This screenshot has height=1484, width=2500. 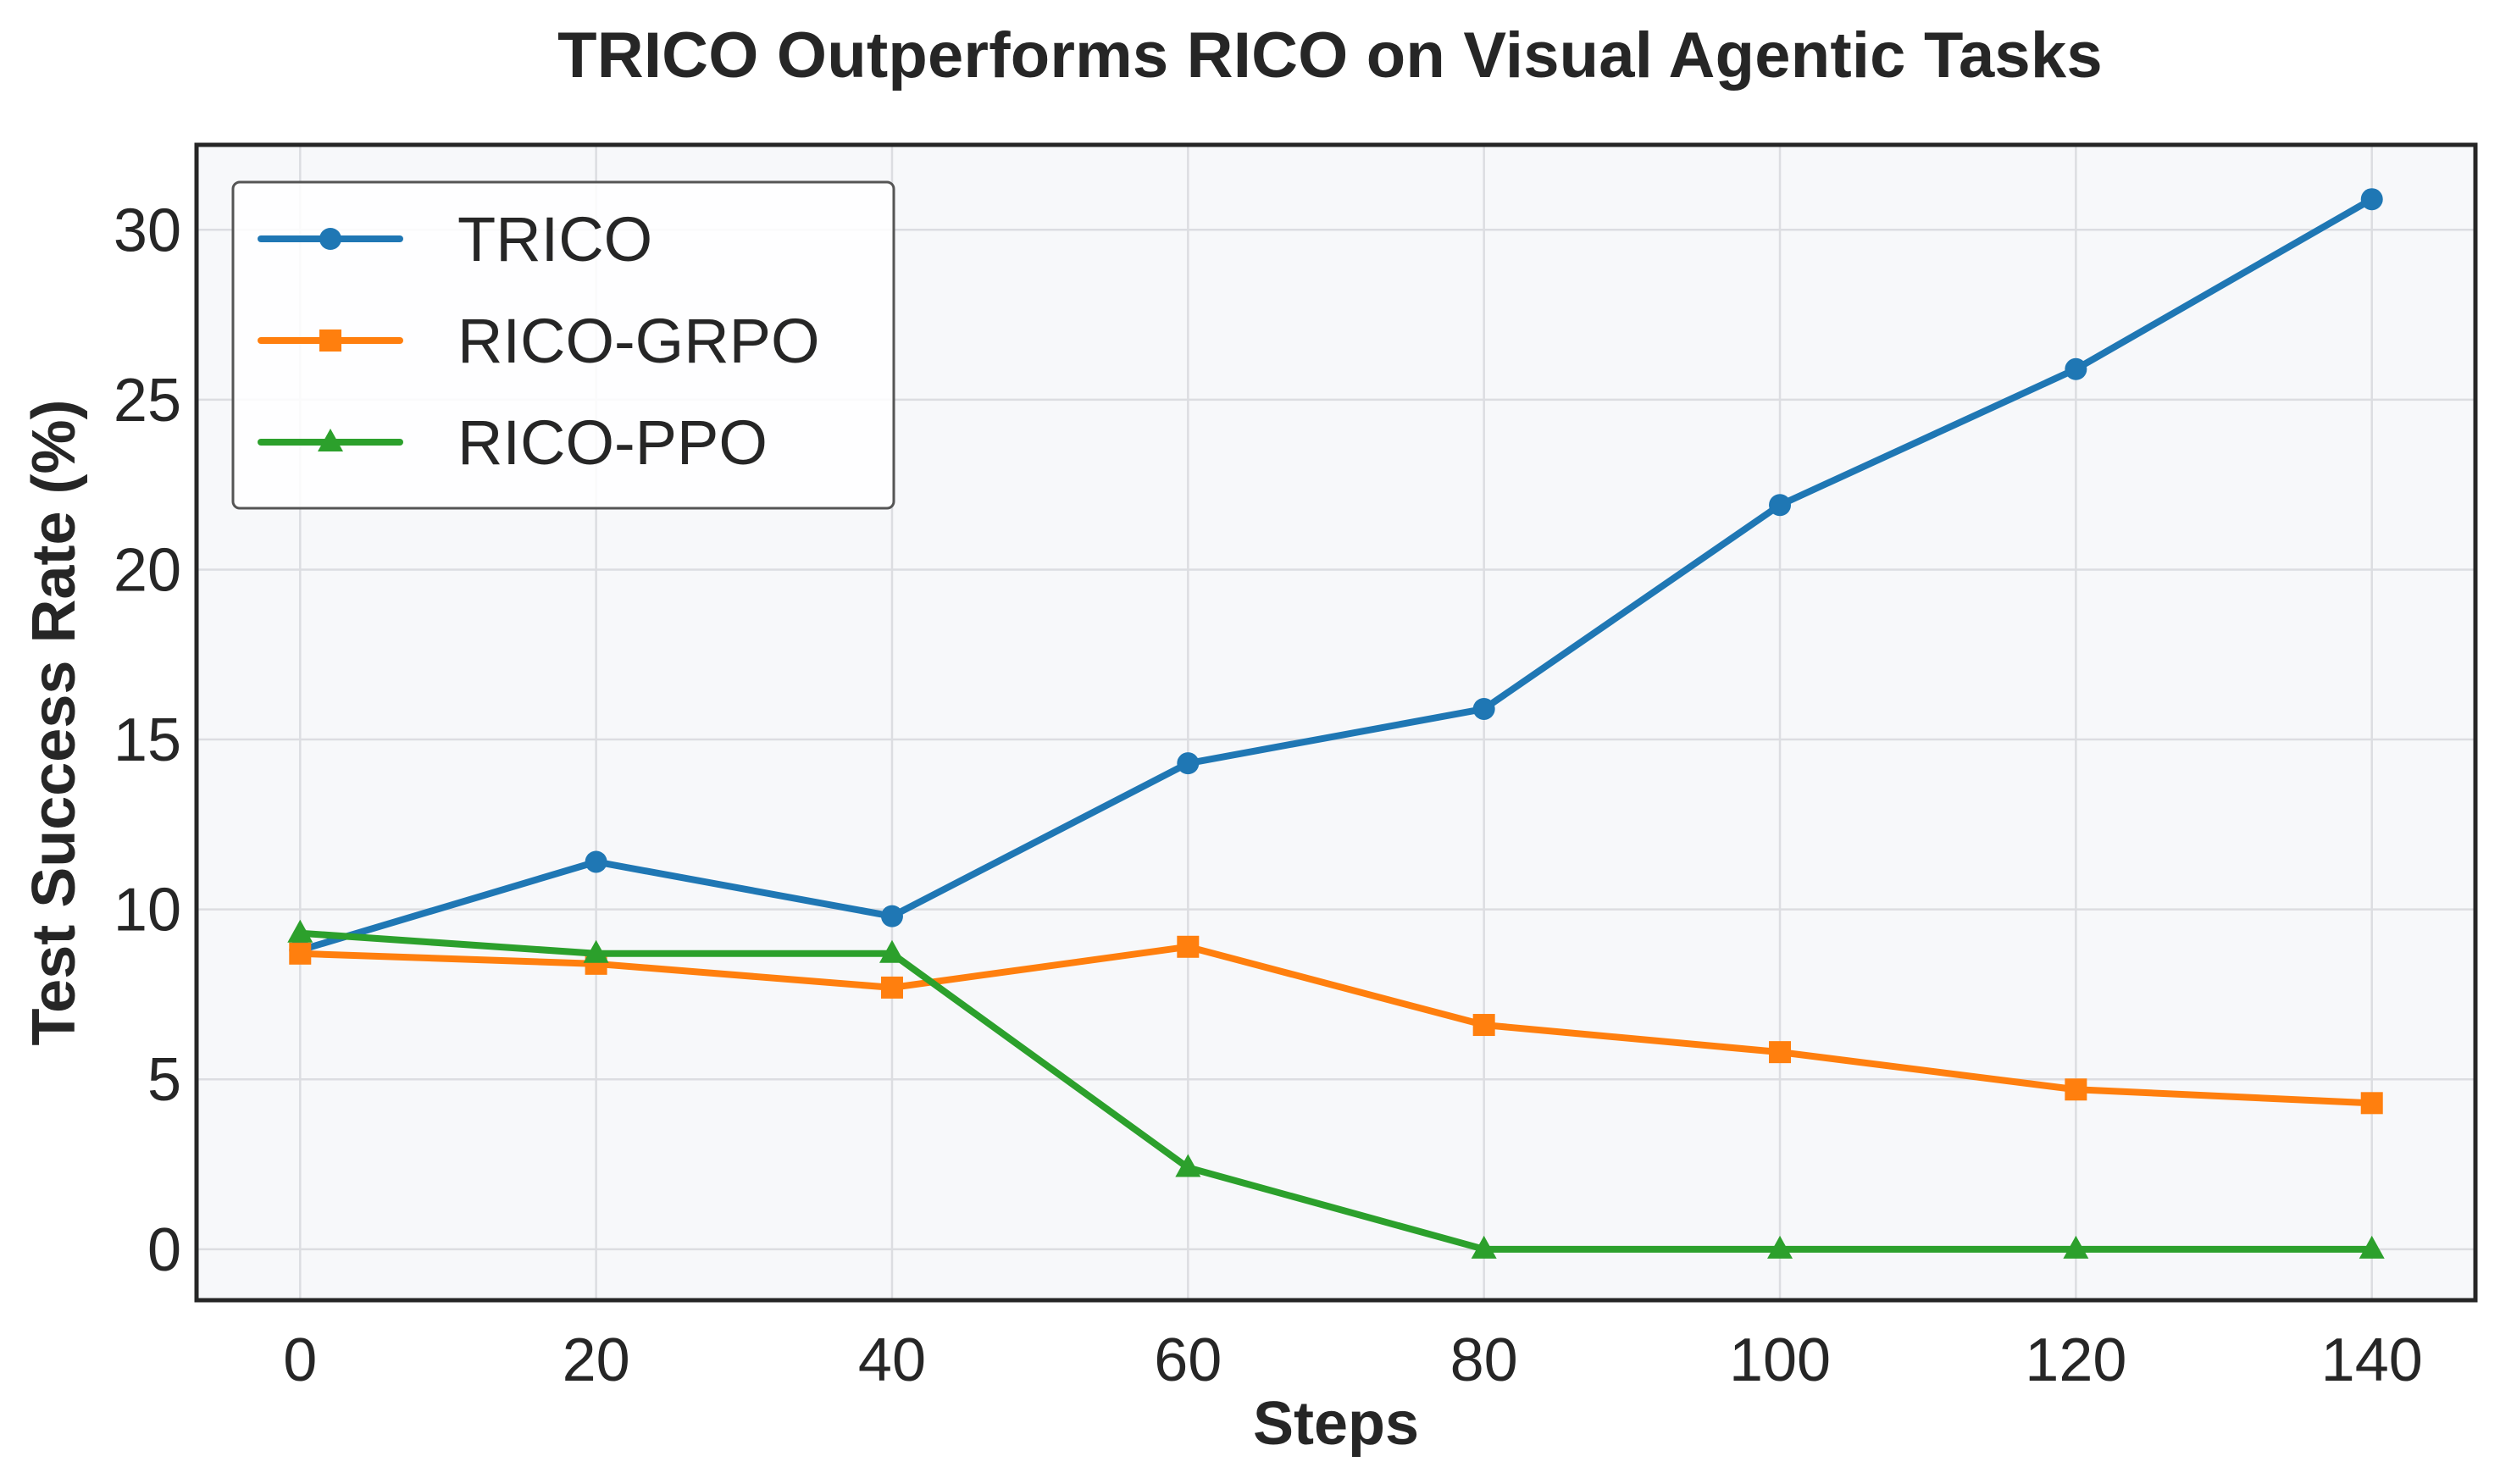 I want to click on y-axis-title: Test Success Rate (%), so click(x=54, y=723).